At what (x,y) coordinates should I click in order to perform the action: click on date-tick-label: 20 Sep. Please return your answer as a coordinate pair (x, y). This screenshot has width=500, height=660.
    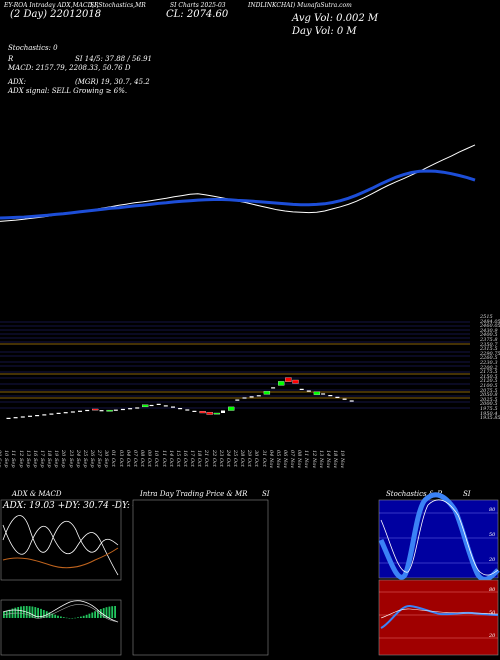
    Looking at the image, I should click on (63, 459).